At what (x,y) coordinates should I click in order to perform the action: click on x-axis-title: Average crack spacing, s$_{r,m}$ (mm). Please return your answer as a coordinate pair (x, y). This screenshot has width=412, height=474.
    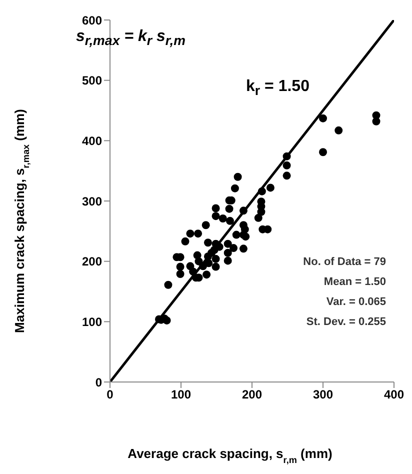
    Looking at the image, I should click on (230, 455).